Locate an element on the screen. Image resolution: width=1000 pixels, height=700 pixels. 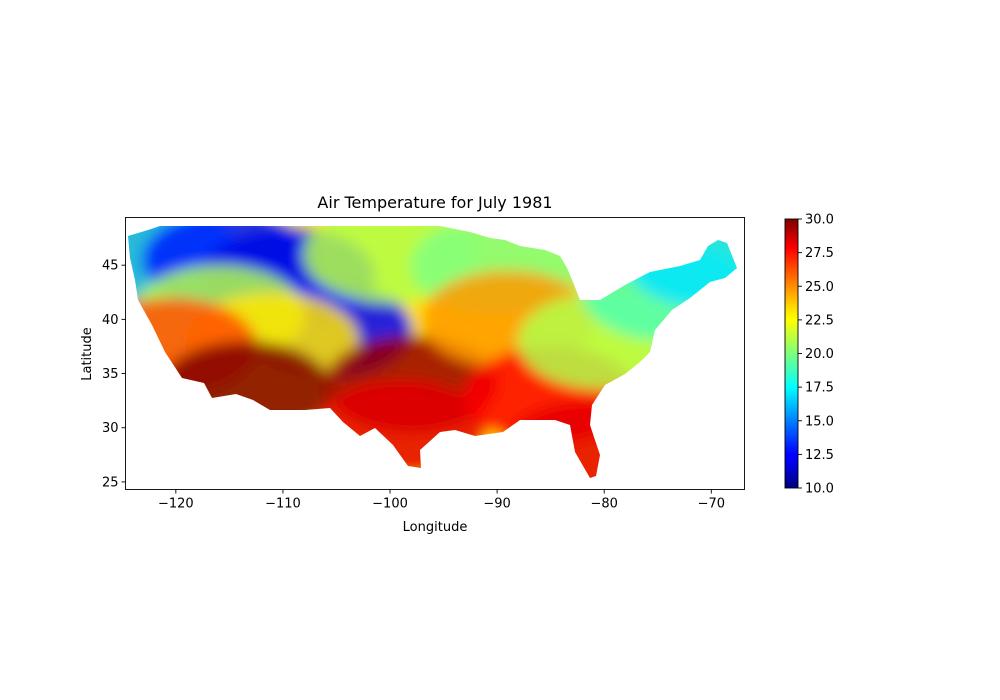
colorbar-gradient is located at coordinates (791, 353).